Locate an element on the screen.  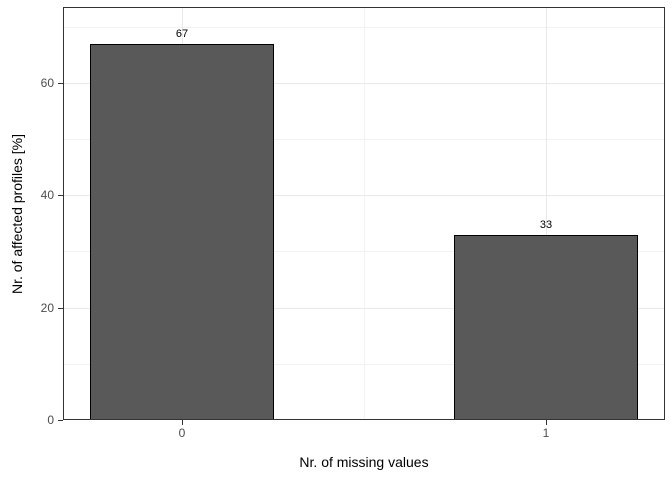
bar-value-label: 33 is located at coordinates (546, 225).